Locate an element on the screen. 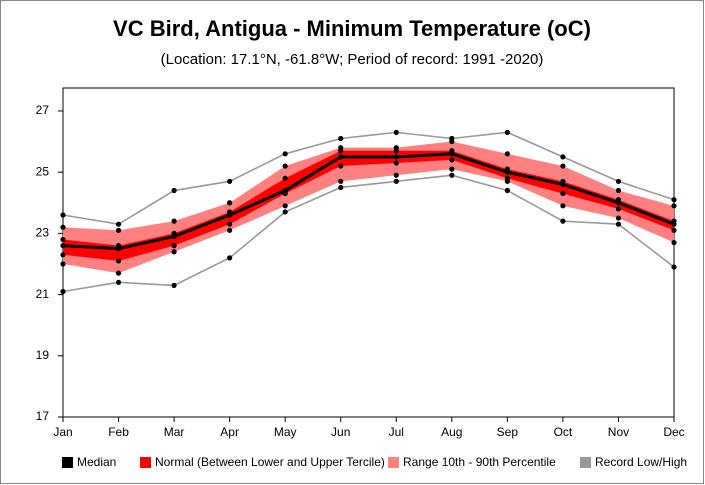  legend-label: Median is located at coordinates (96, 462).